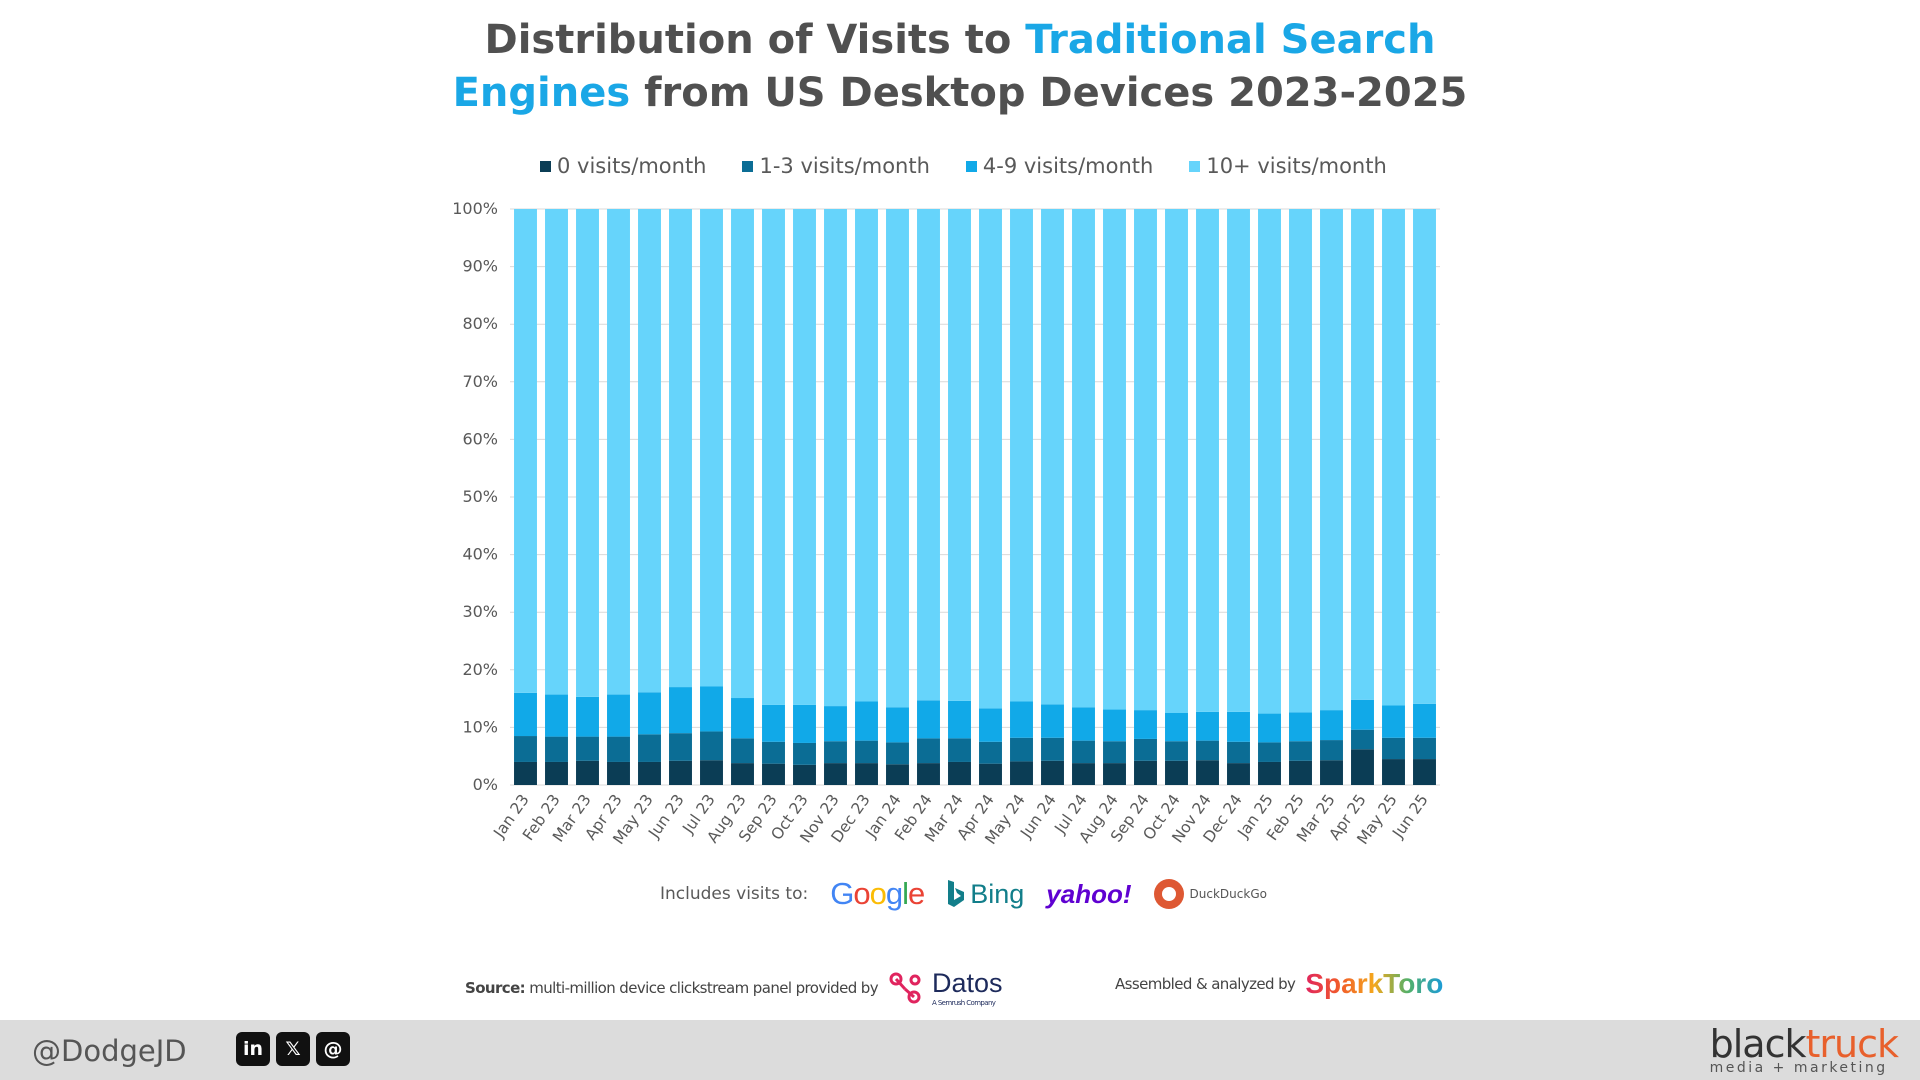  Describe the element at coordinates (480, 266) in the screenshot. I see `y-tick-label: 90%` at that location.